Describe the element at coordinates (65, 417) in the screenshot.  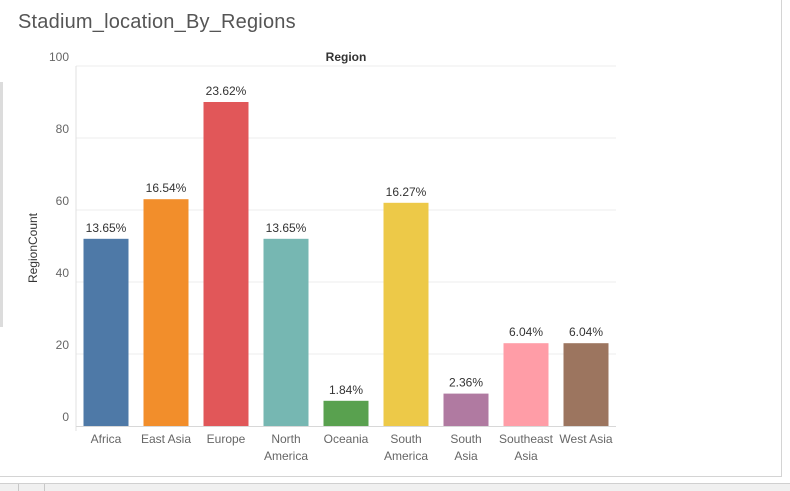
I see `y-tick-label: 0` at that location.